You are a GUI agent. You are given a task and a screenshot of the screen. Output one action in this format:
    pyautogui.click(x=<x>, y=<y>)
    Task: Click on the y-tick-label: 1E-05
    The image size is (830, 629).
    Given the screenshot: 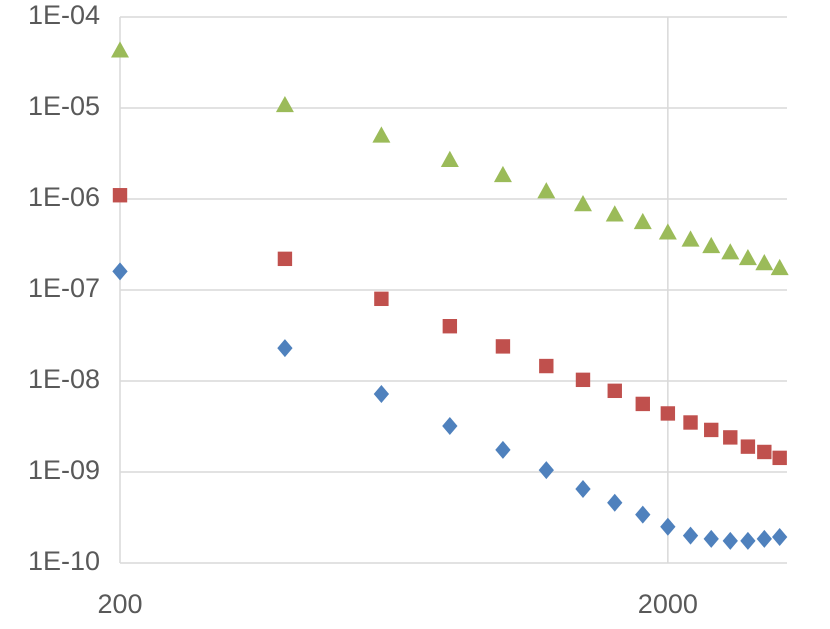 What is the action you would take?
    pyautogui.click(x=64, y=106)
    